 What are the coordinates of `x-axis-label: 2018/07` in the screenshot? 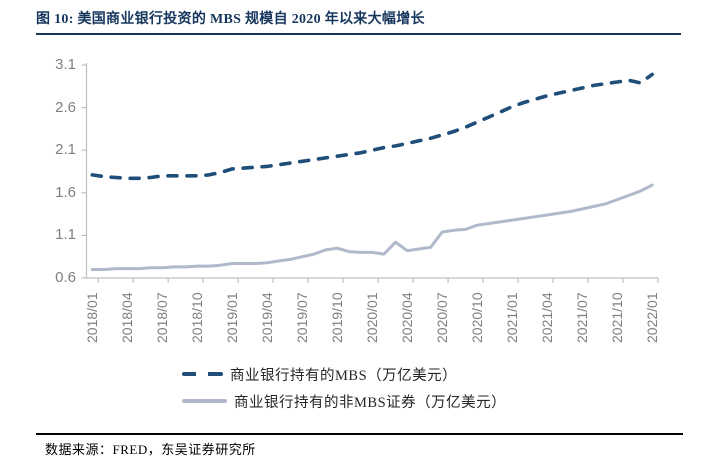 It's located at (162, 317).